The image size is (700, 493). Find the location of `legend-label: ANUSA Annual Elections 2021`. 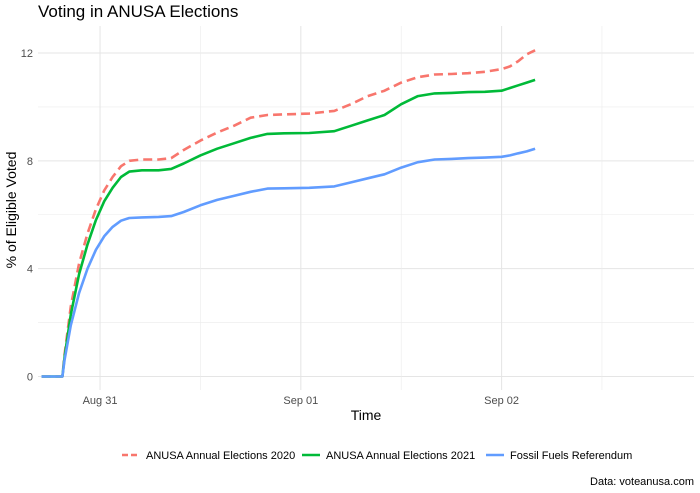

legend-label: ANUSA Annual Elections 2021 is located at coordinates (400, 456).